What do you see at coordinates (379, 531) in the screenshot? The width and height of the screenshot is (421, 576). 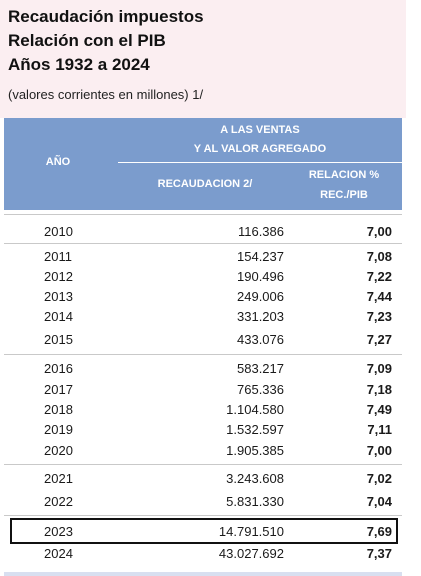 I see `cell-relacion: 7,69` at bounding box center [379, 531].